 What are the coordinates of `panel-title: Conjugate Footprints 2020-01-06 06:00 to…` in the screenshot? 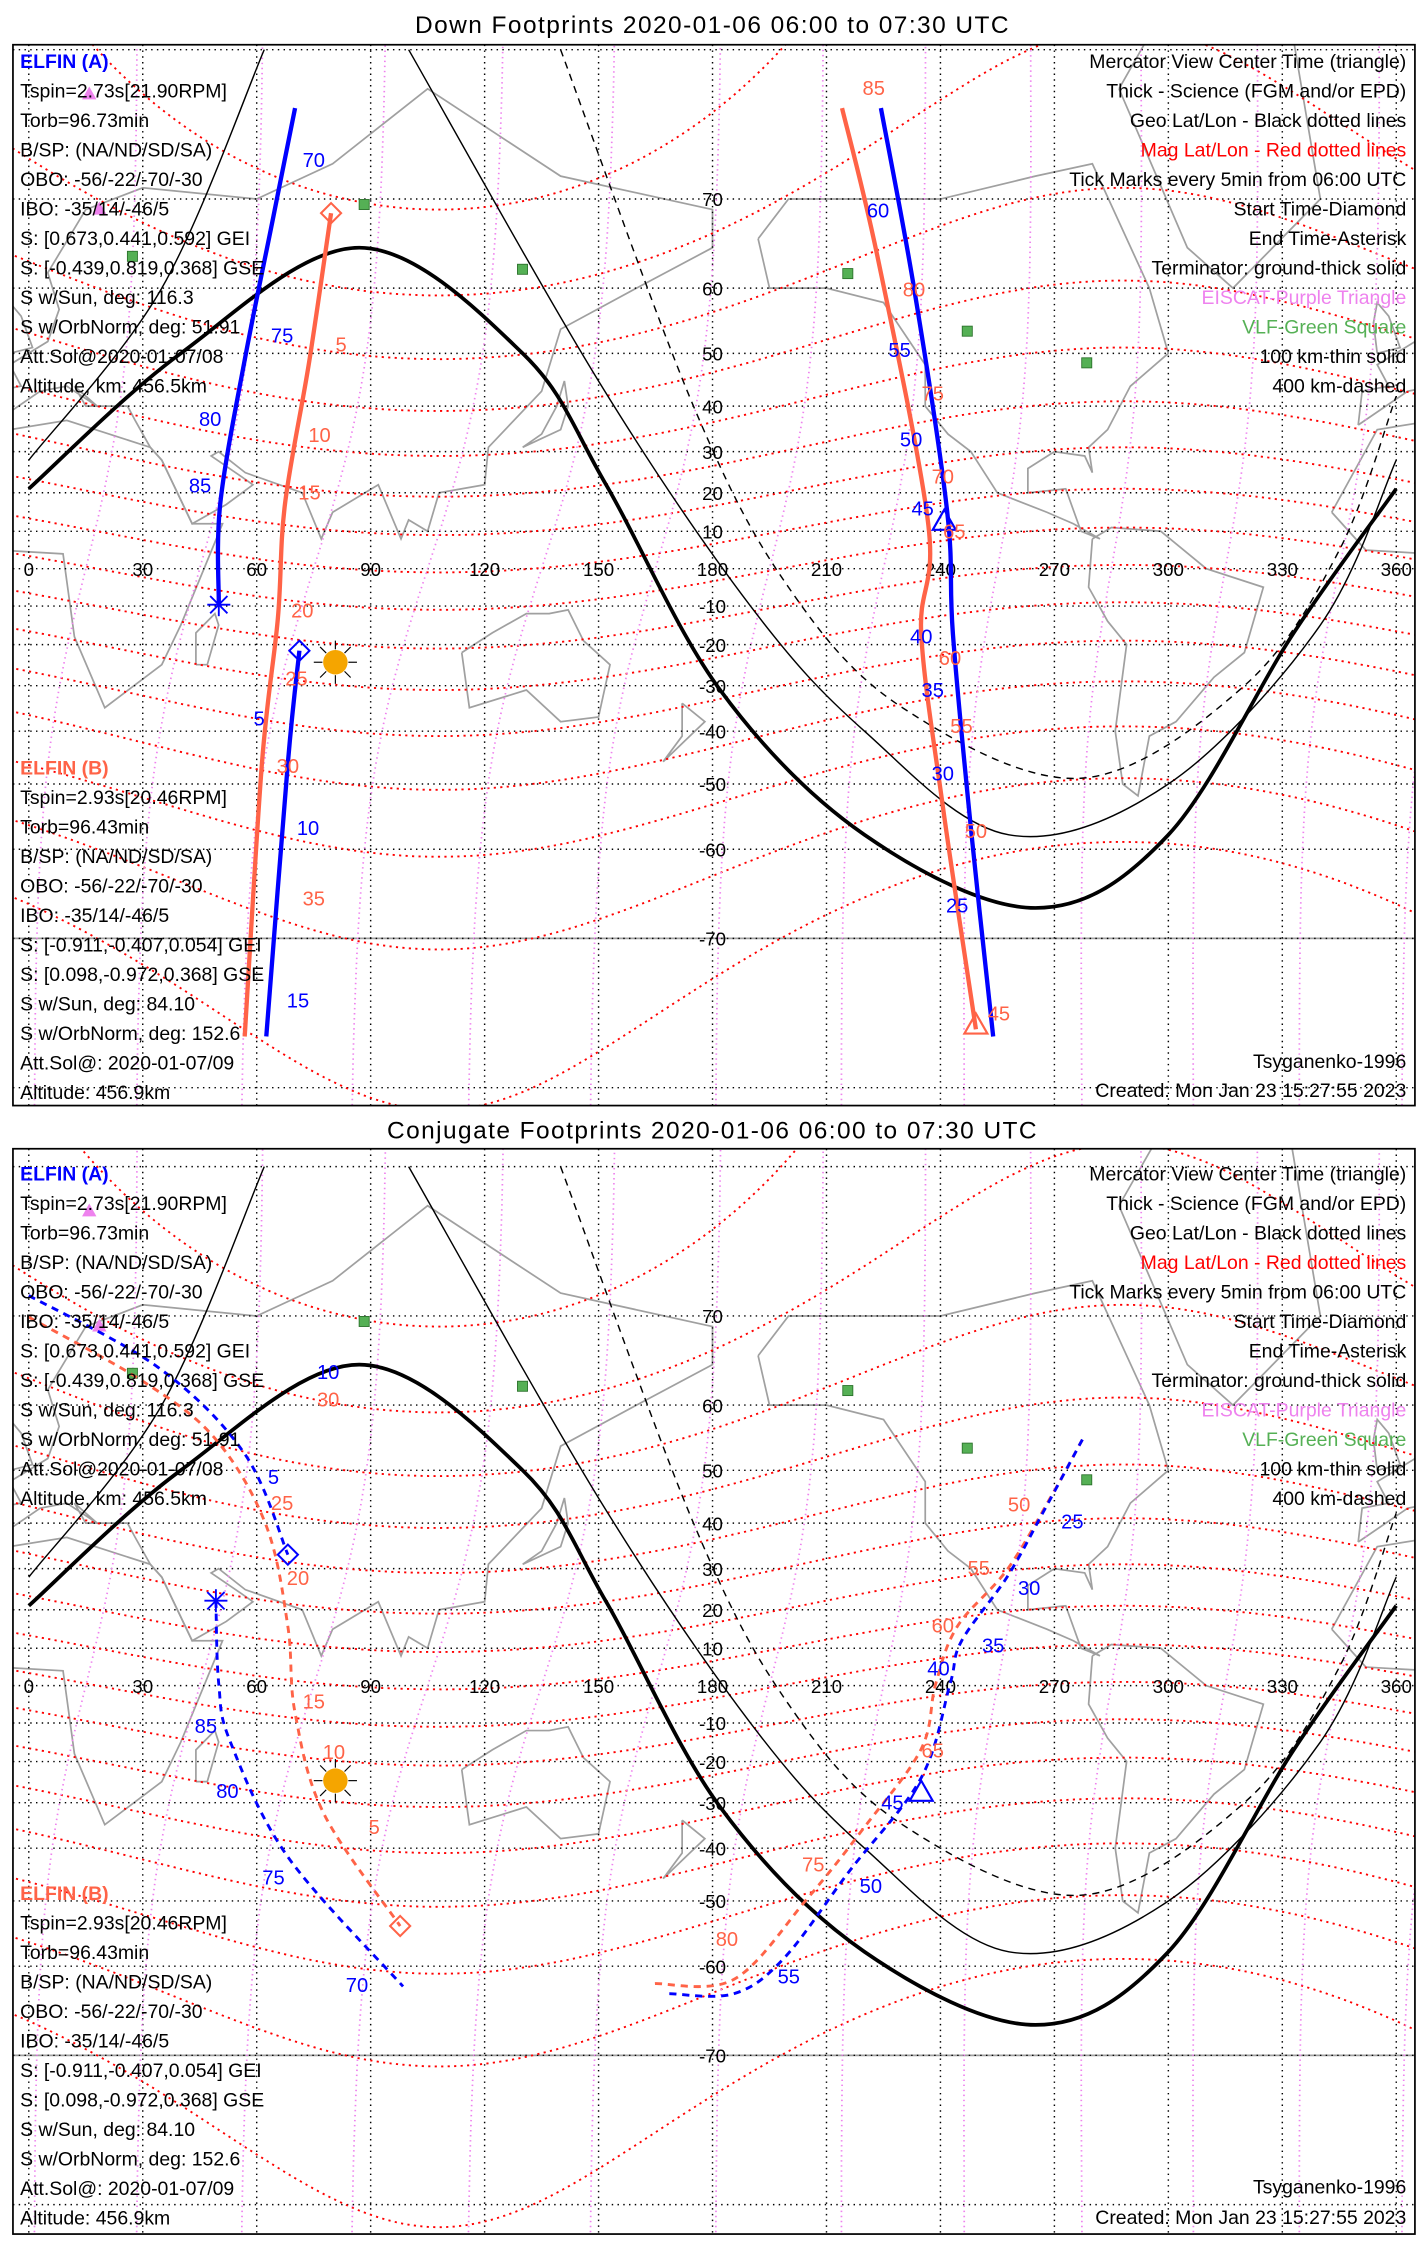 It's located at (712, 1131).